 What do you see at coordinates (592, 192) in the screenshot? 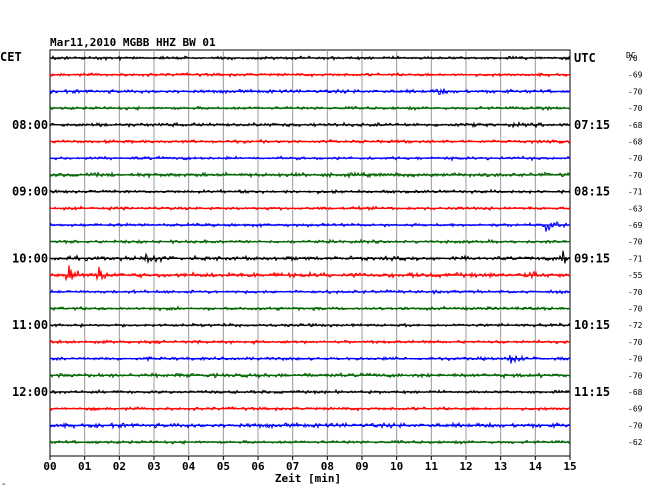
I see `right-hour-label: 08:15` at bounding box center [592, 192].